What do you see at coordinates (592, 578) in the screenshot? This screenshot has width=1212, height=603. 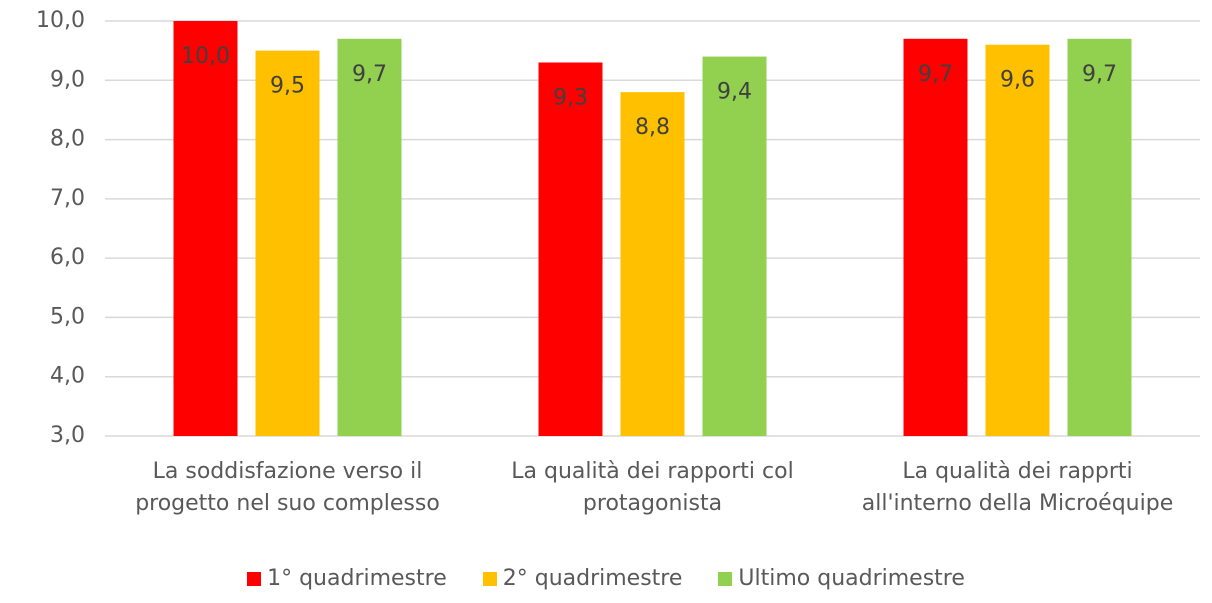 I see `legend-label: 2° quadrimestre` at bounding box center [592, 578].